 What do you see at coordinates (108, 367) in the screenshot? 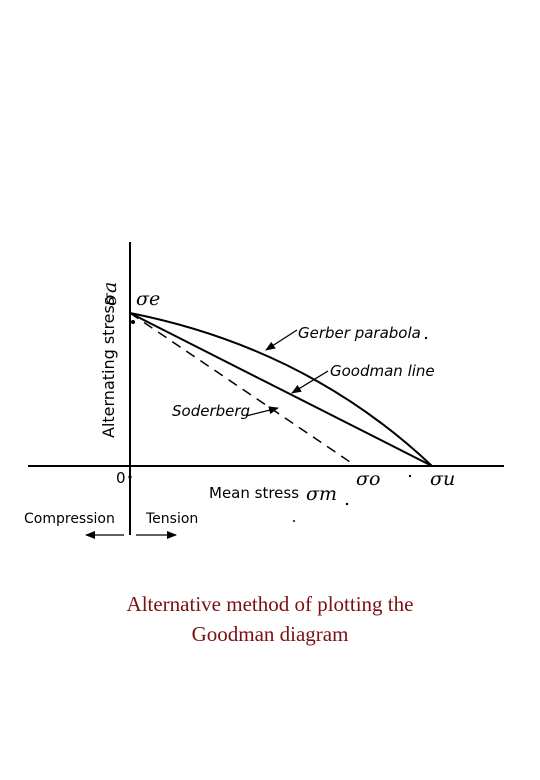
I see `y-axis-label: Alternating stress` at bounding box center [108, 367].